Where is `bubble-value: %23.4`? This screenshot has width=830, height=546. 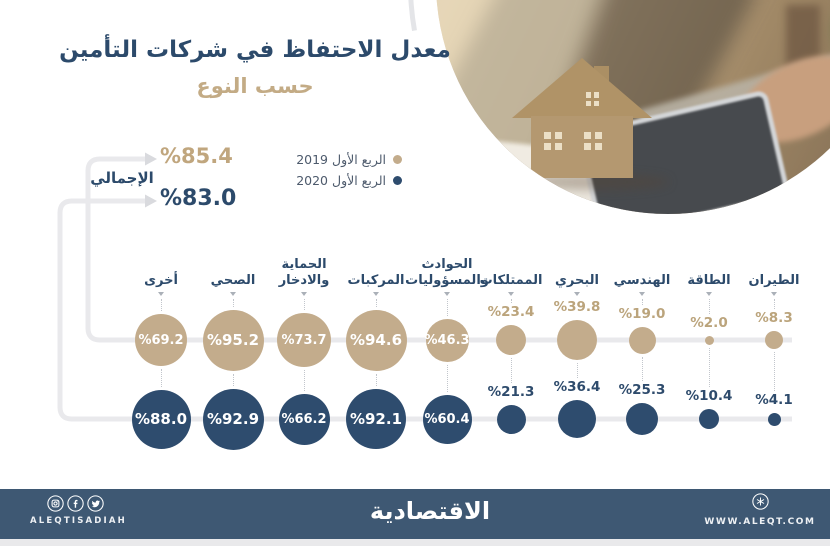 bubble-value: %23.4 is located at coordinates (511, 312).